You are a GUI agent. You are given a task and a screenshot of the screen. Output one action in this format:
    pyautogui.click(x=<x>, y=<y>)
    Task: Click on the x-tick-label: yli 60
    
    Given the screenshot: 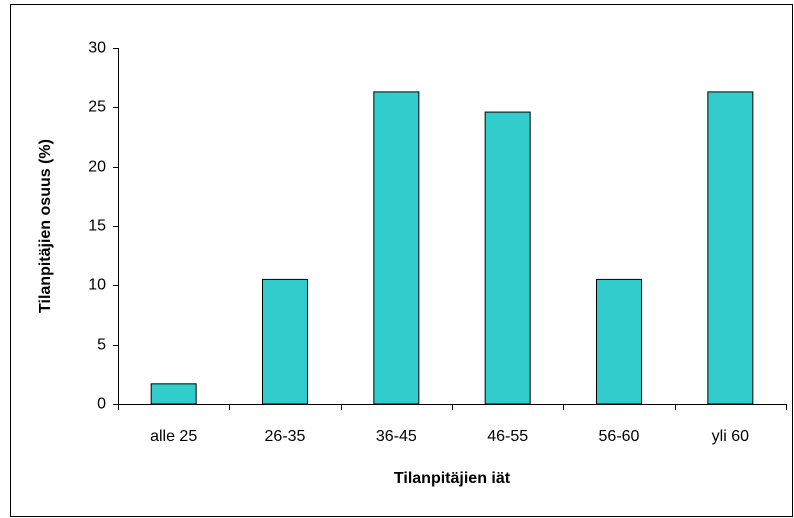 What is the action you would take?
    pyautogui.click(x=730, y=436)
    